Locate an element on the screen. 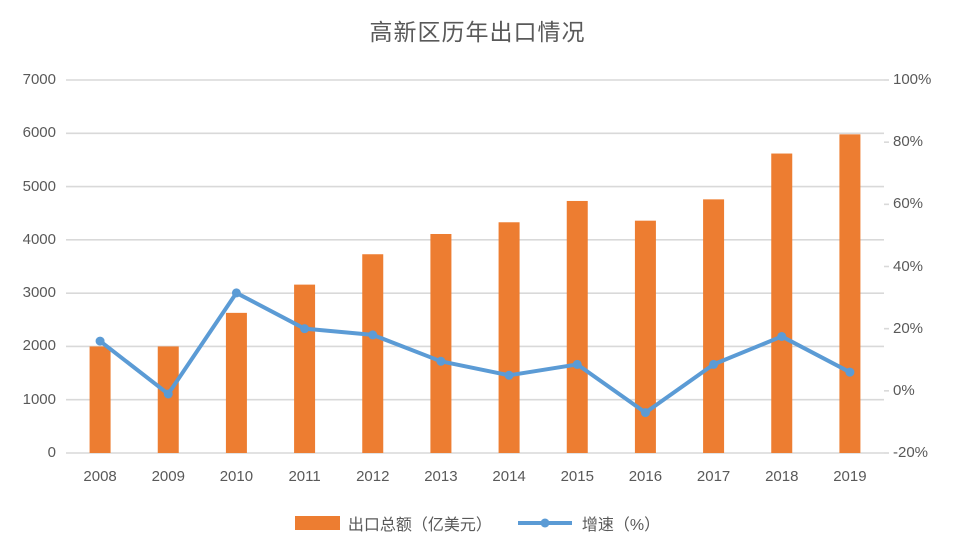 The height and width of the screenshot is (552, 955). y-axis-left-label-0: 0 is located at coordinates (51, 452).